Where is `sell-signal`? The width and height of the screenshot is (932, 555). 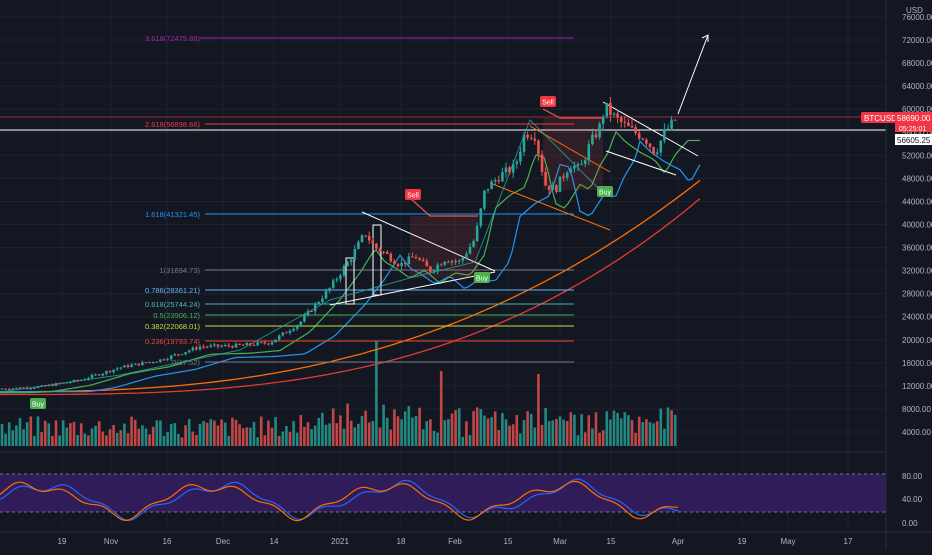 sell-signal is located at coordinates (413, 194).